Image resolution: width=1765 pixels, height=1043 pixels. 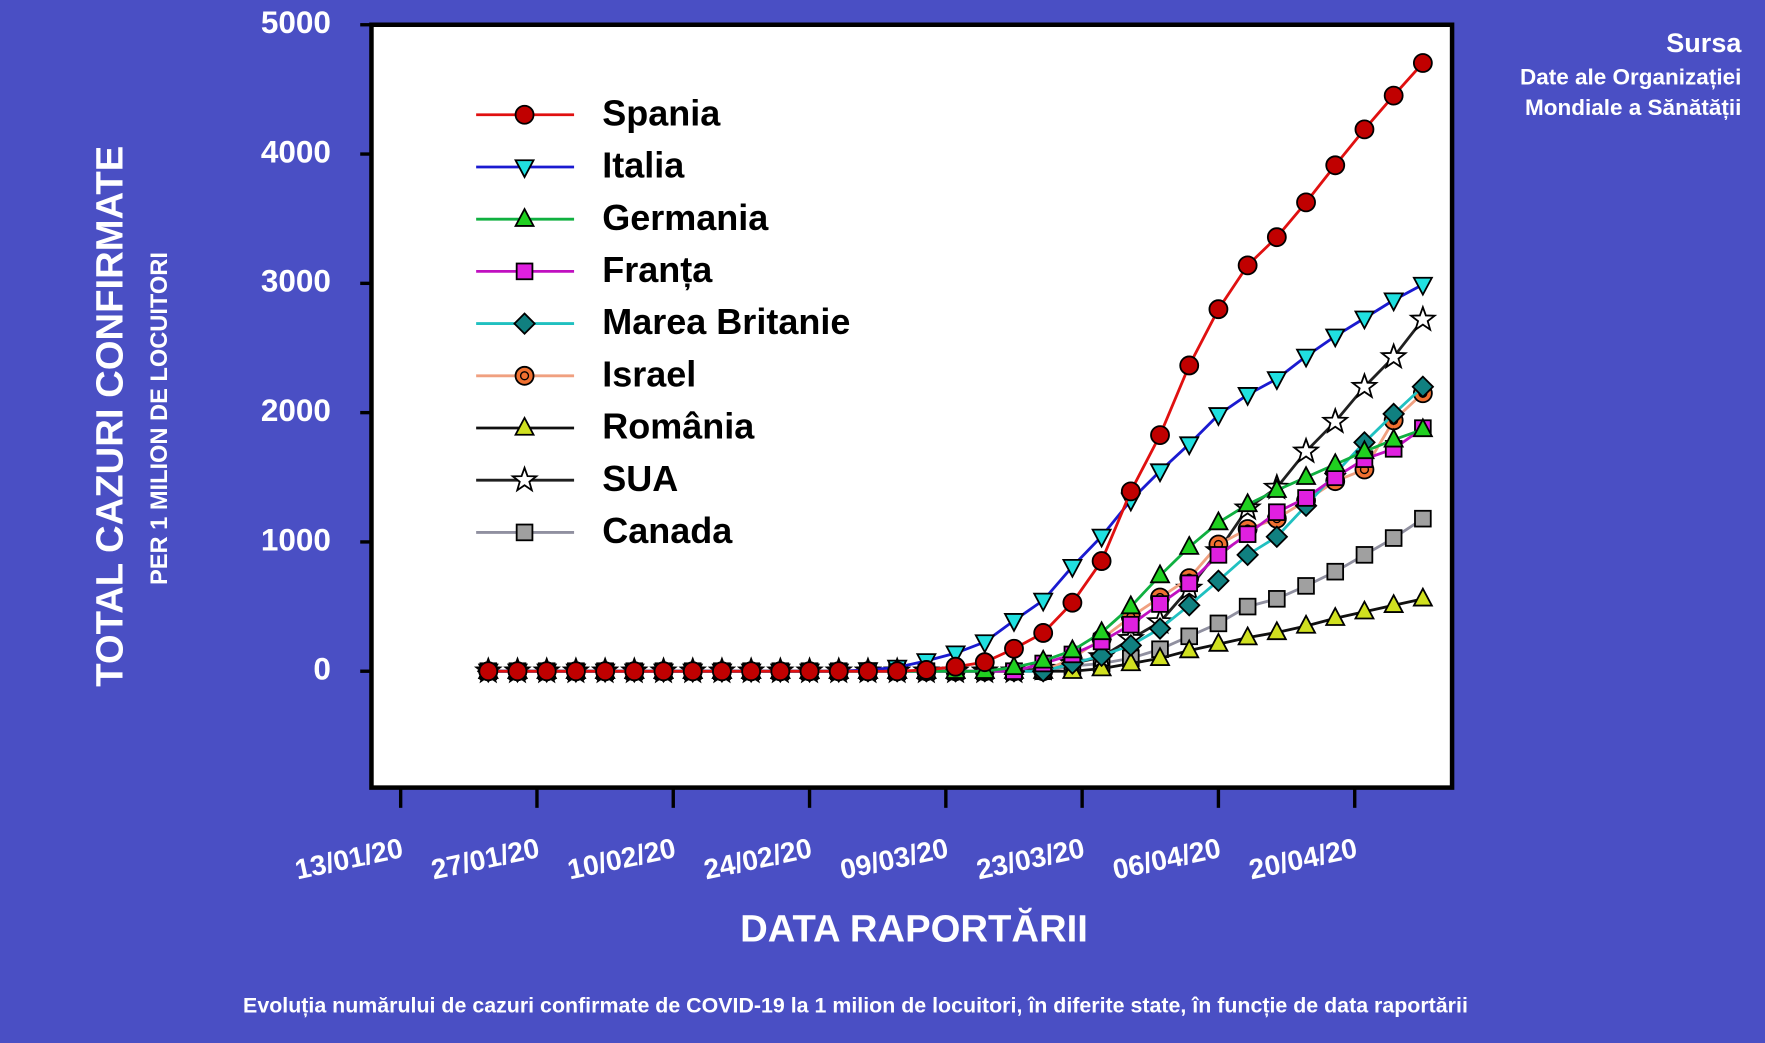 What do you see at coordinates (914, 929) in the screenshot?
I see `x-axis-label: DATA RAPORTĂRII` at bounding box center [914, 929].